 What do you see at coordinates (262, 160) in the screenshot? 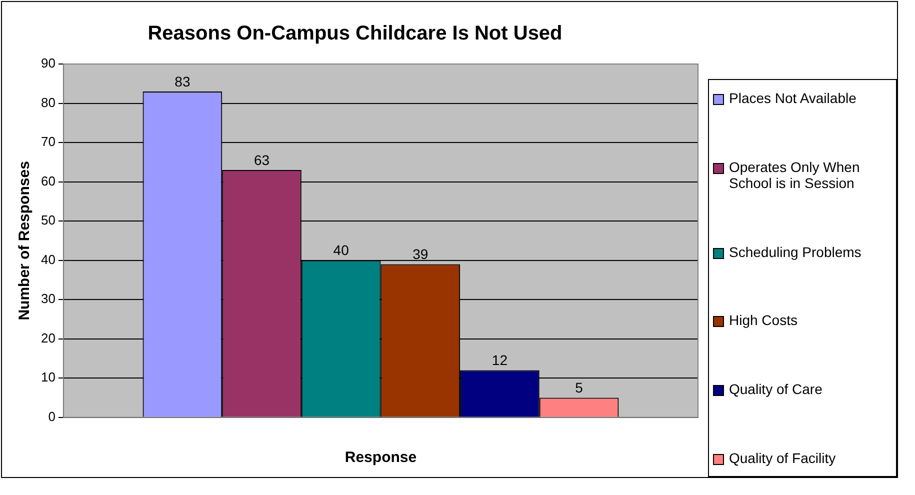
I see `data-label: 63` at bounding box center [262, 160].